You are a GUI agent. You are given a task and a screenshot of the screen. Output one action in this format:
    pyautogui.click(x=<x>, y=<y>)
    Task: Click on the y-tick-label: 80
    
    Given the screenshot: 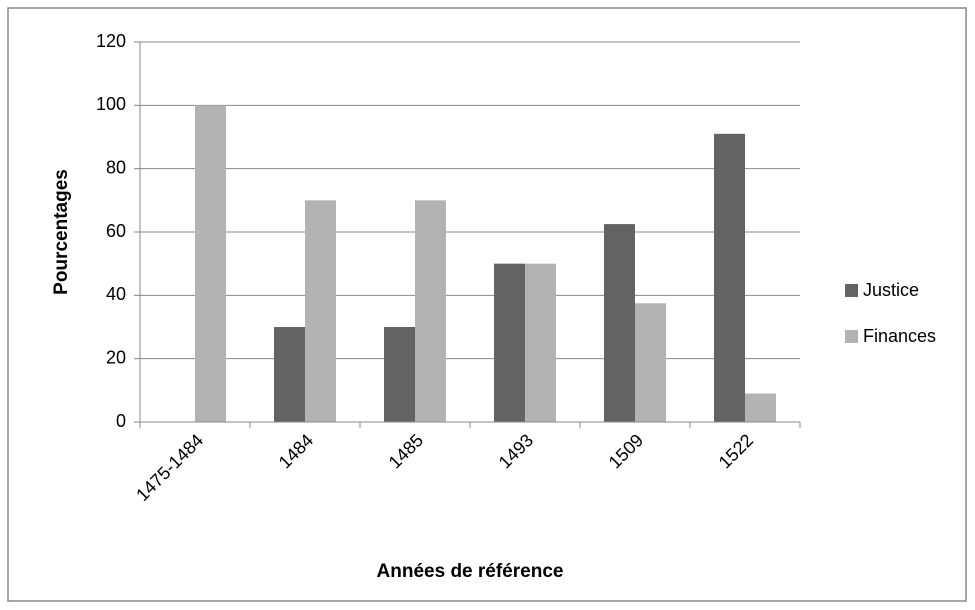 What is the action you would take?
    pyautogui.click(x=116, y=167)
    